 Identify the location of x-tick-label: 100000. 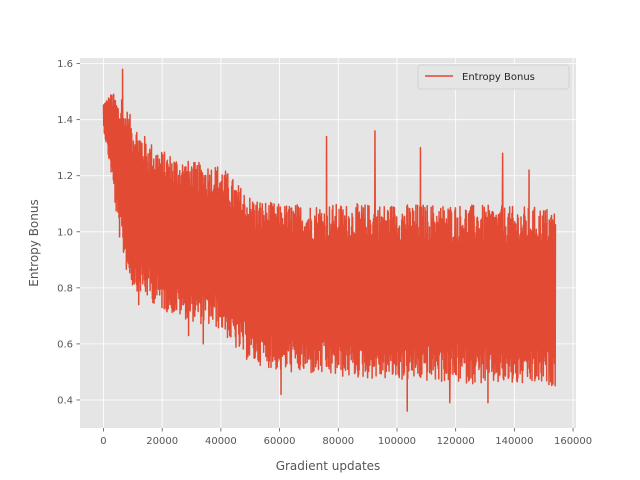
(397, 441).